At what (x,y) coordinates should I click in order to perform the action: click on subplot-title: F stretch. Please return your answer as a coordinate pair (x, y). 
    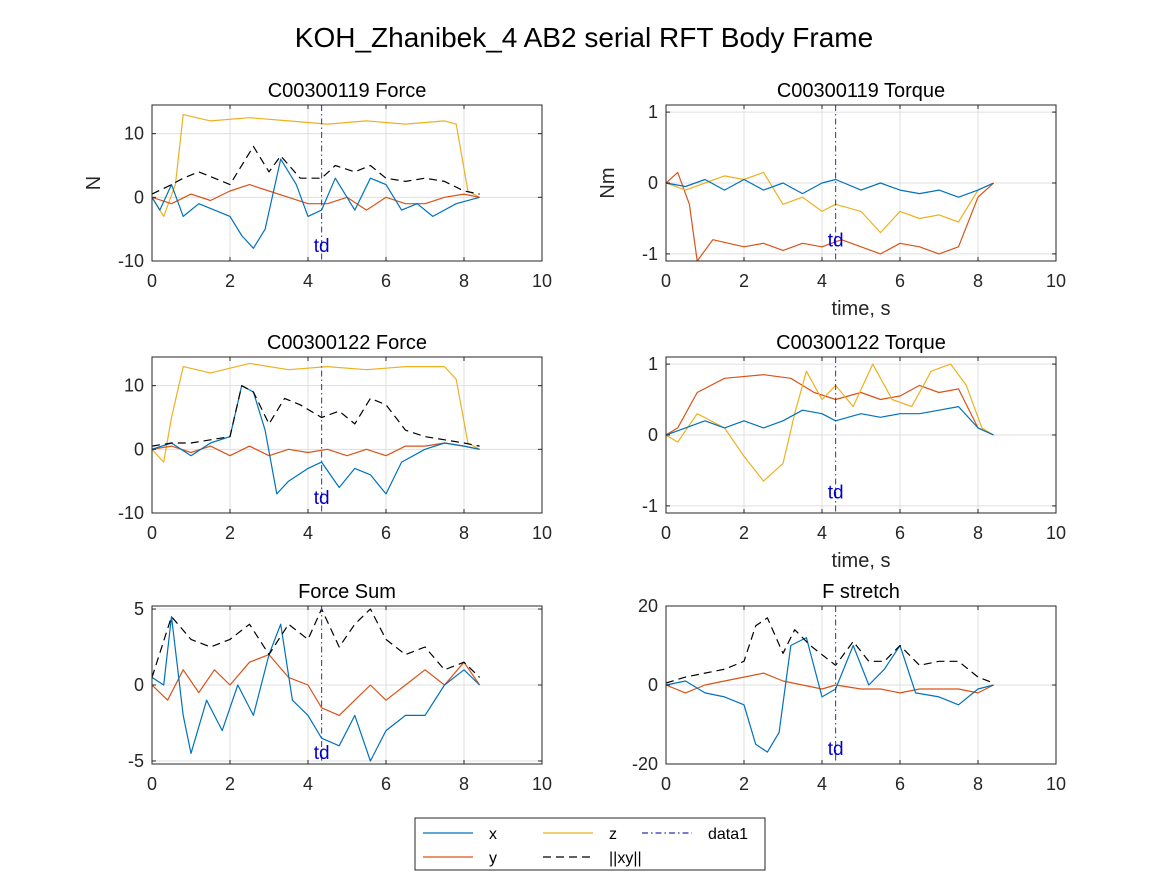
    Looking at the image, I should click on (861, 592).